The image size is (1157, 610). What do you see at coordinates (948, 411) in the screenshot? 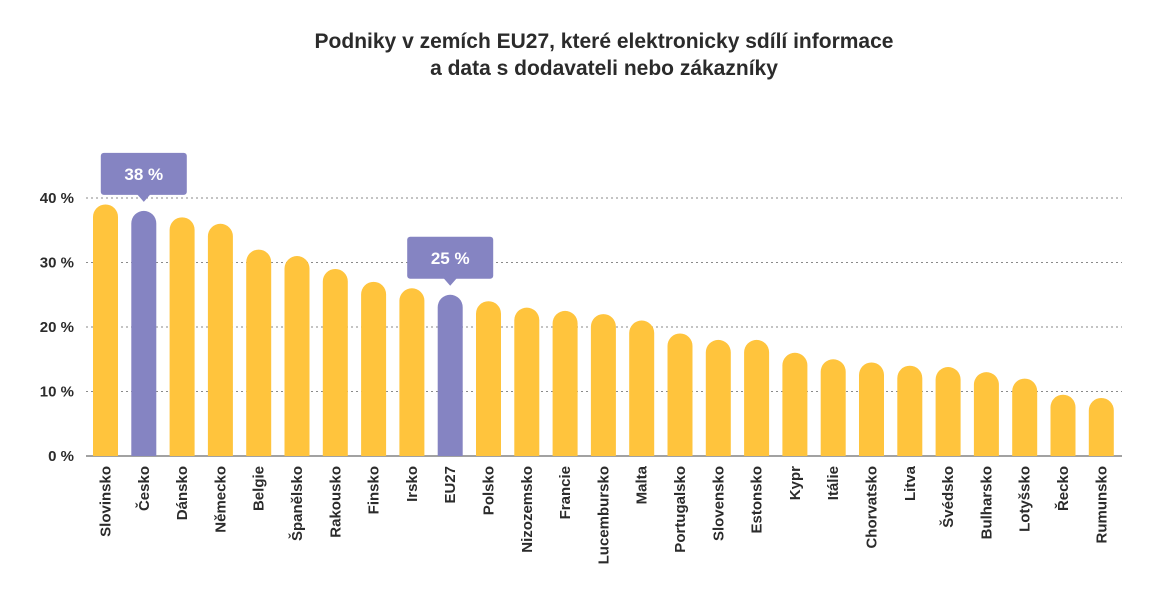
I see `bar-Švédsko` at bounding box center [948, 411].